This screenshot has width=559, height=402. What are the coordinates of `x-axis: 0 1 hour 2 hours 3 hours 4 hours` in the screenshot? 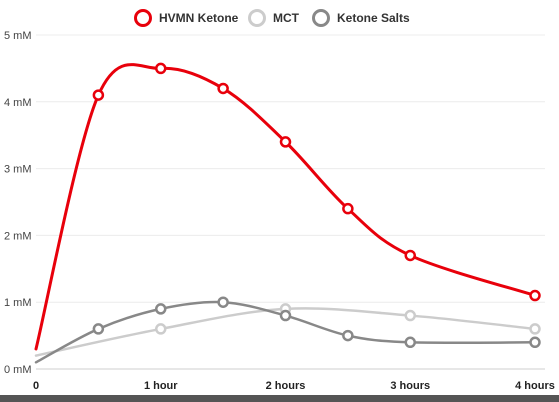 It's located at (279, 391).